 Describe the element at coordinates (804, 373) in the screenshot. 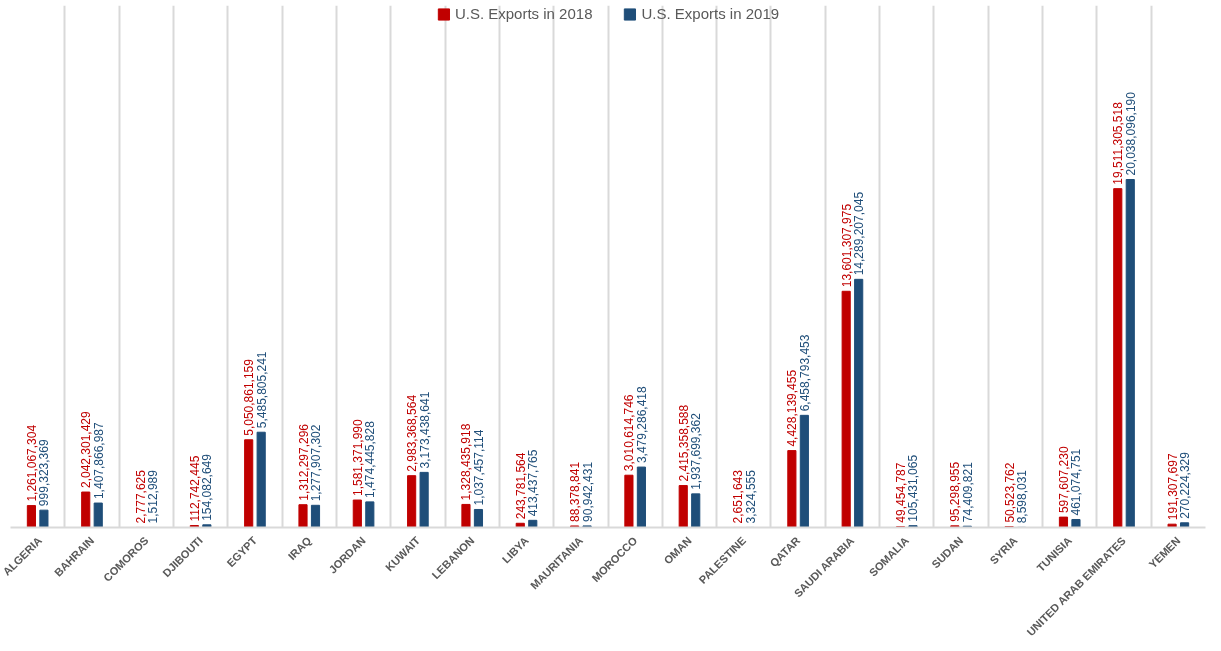

I see `data-label: 6,458,793,453` at that location.